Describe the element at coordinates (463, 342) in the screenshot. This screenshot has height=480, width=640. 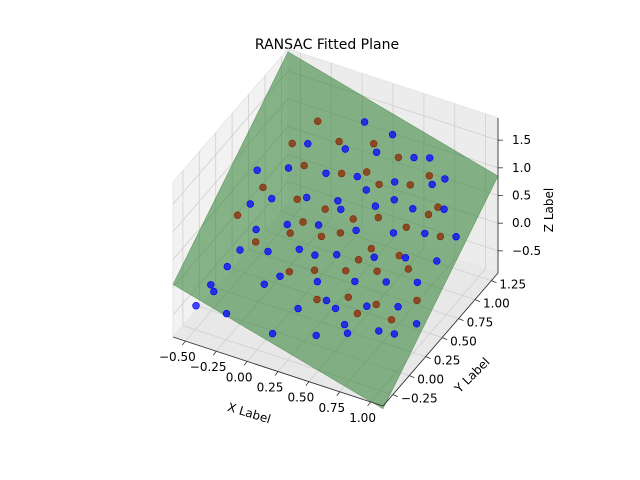
I see `y-tick-label: 0.50` at that location.